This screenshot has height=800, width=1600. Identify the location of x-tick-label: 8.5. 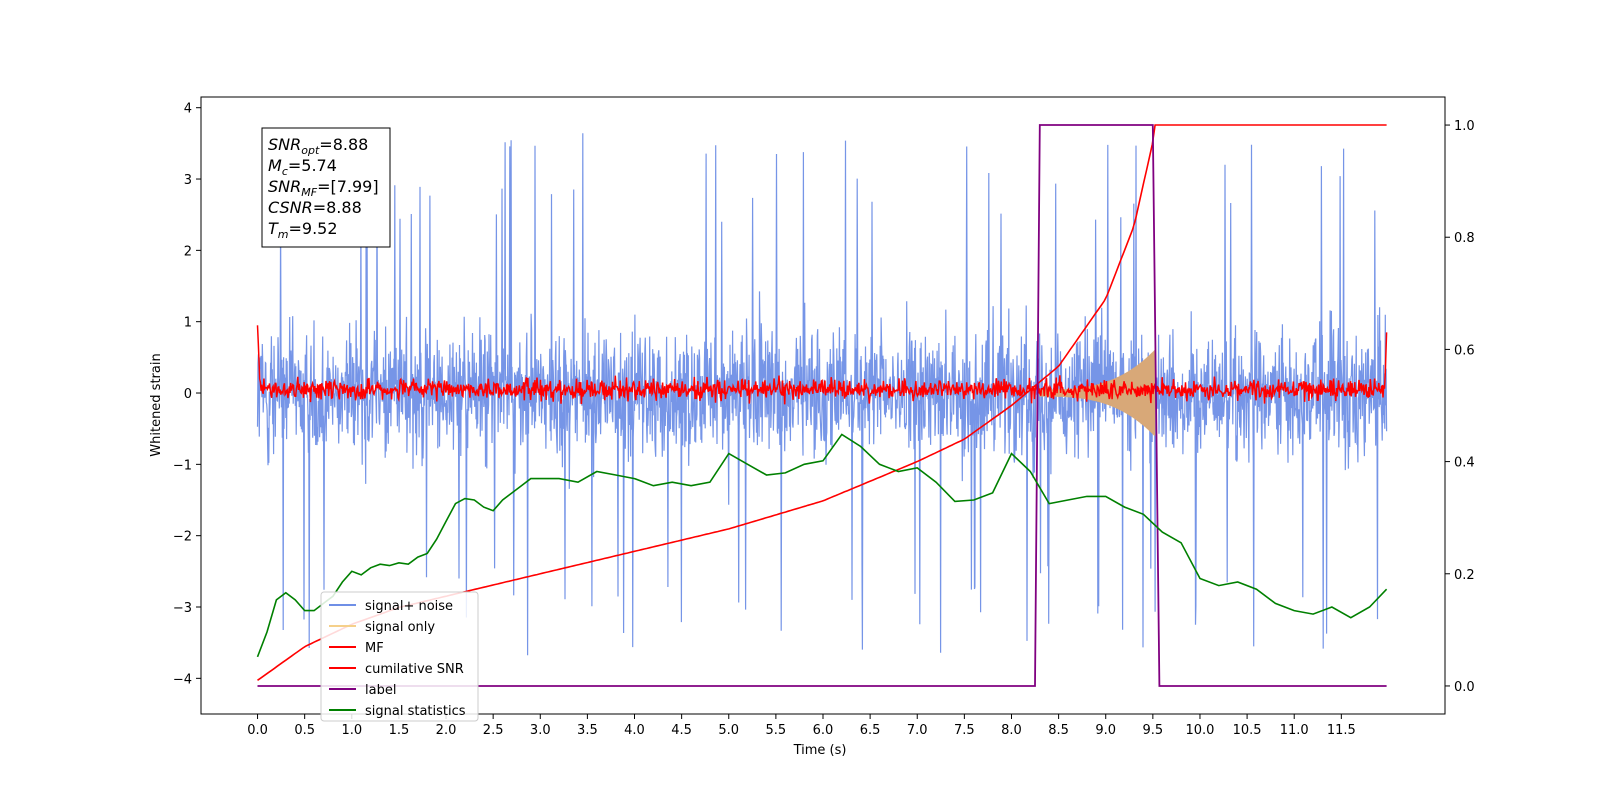
(1058, 730).